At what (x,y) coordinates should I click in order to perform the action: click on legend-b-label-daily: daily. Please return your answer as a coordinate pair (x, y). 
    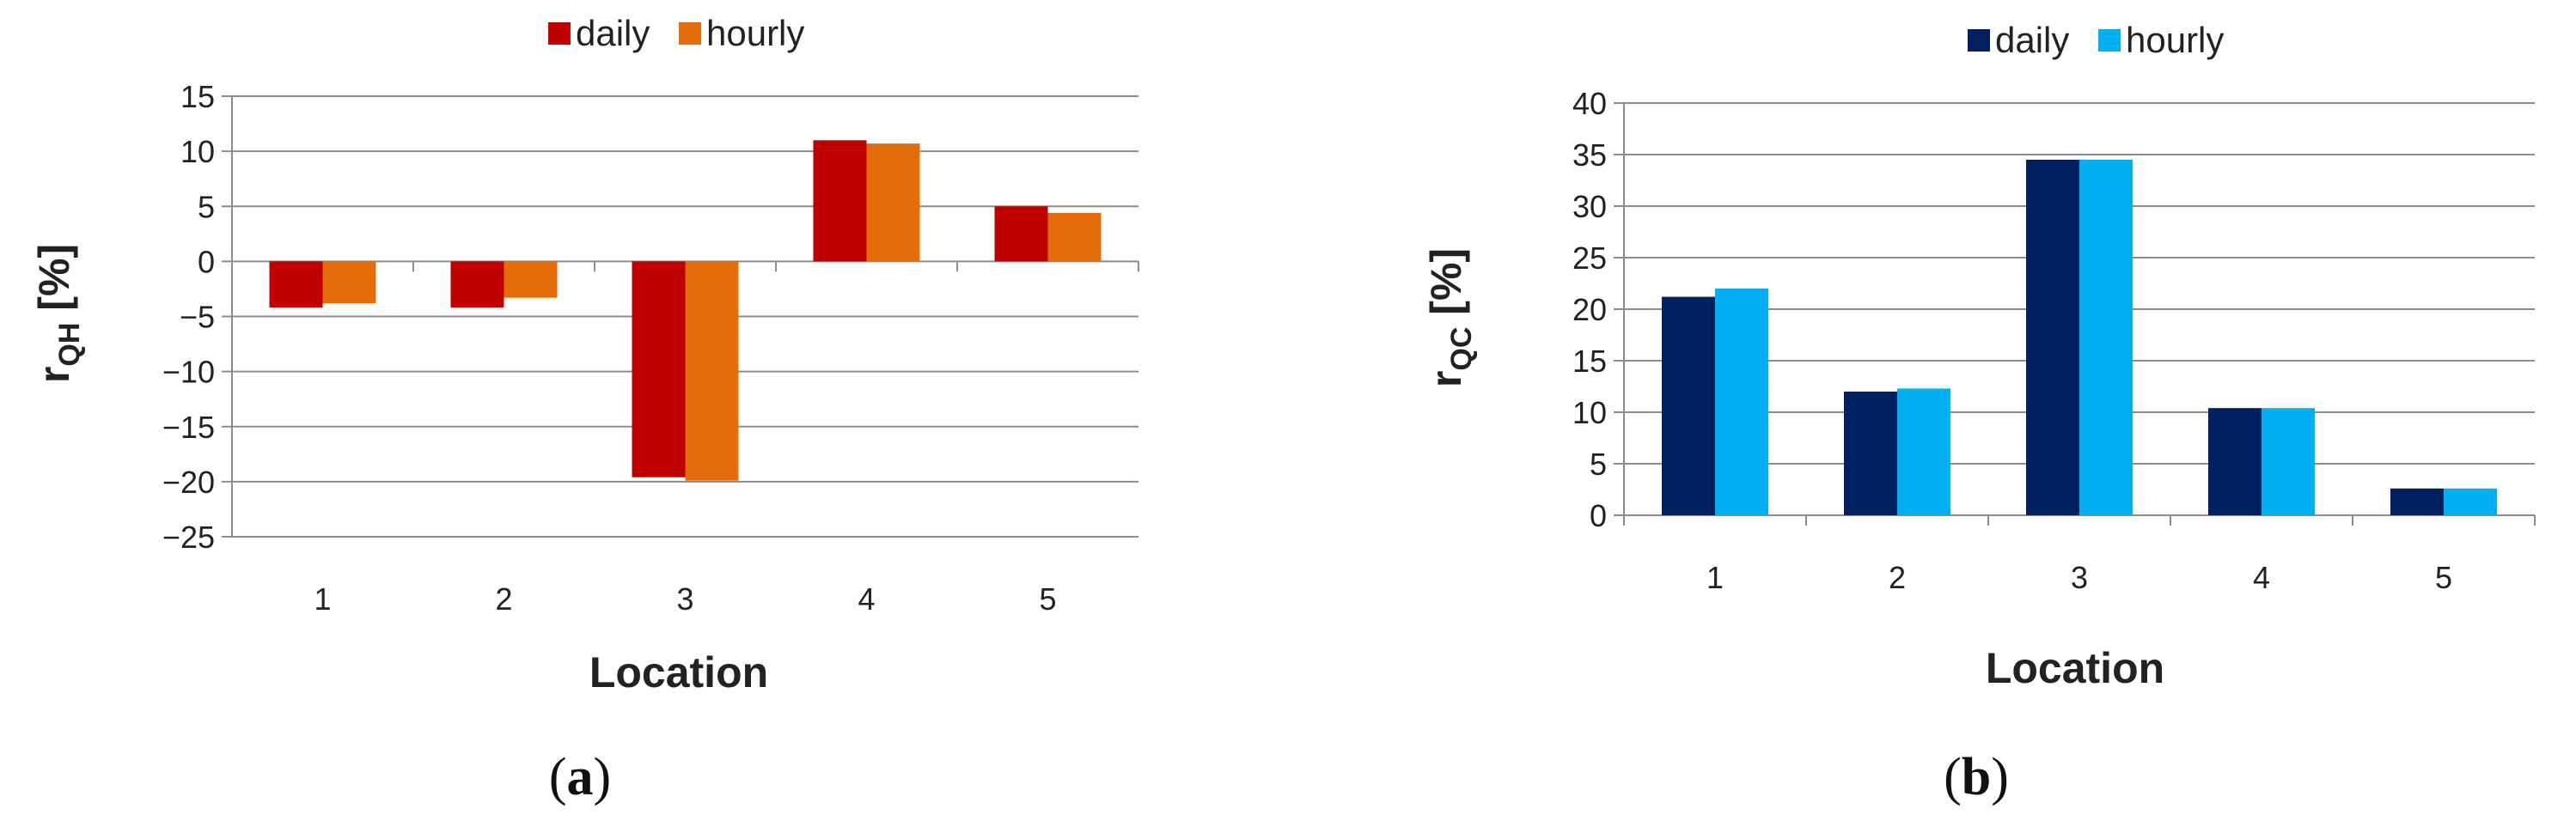
    Looking at the image, I should click on (2032, 40).